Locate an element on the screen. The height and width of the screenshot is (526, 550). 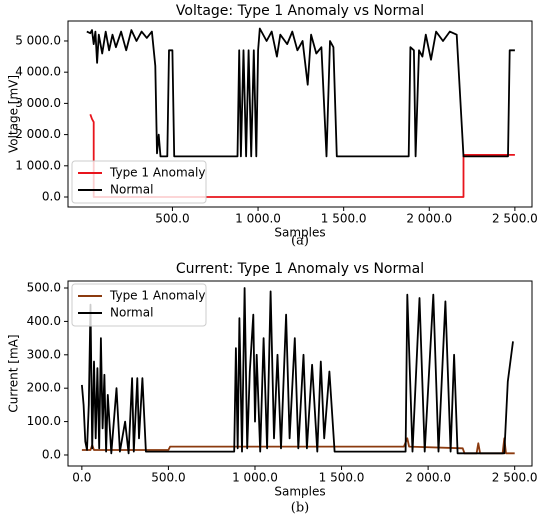
y-tick-label: 4 000.0 is located at coordinates (38, 72).